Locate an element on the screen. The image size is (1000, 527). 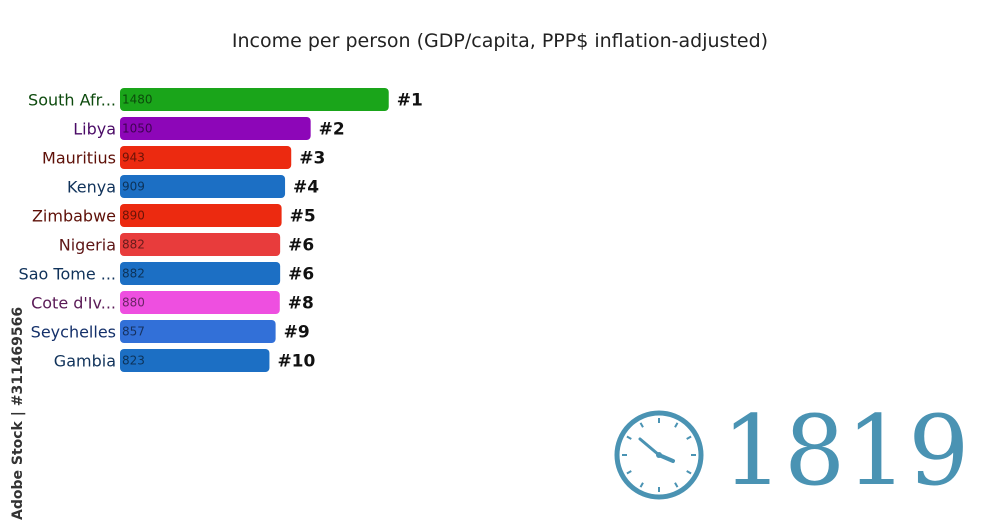
rank-label: #4 is located at coordinates (306, 188).